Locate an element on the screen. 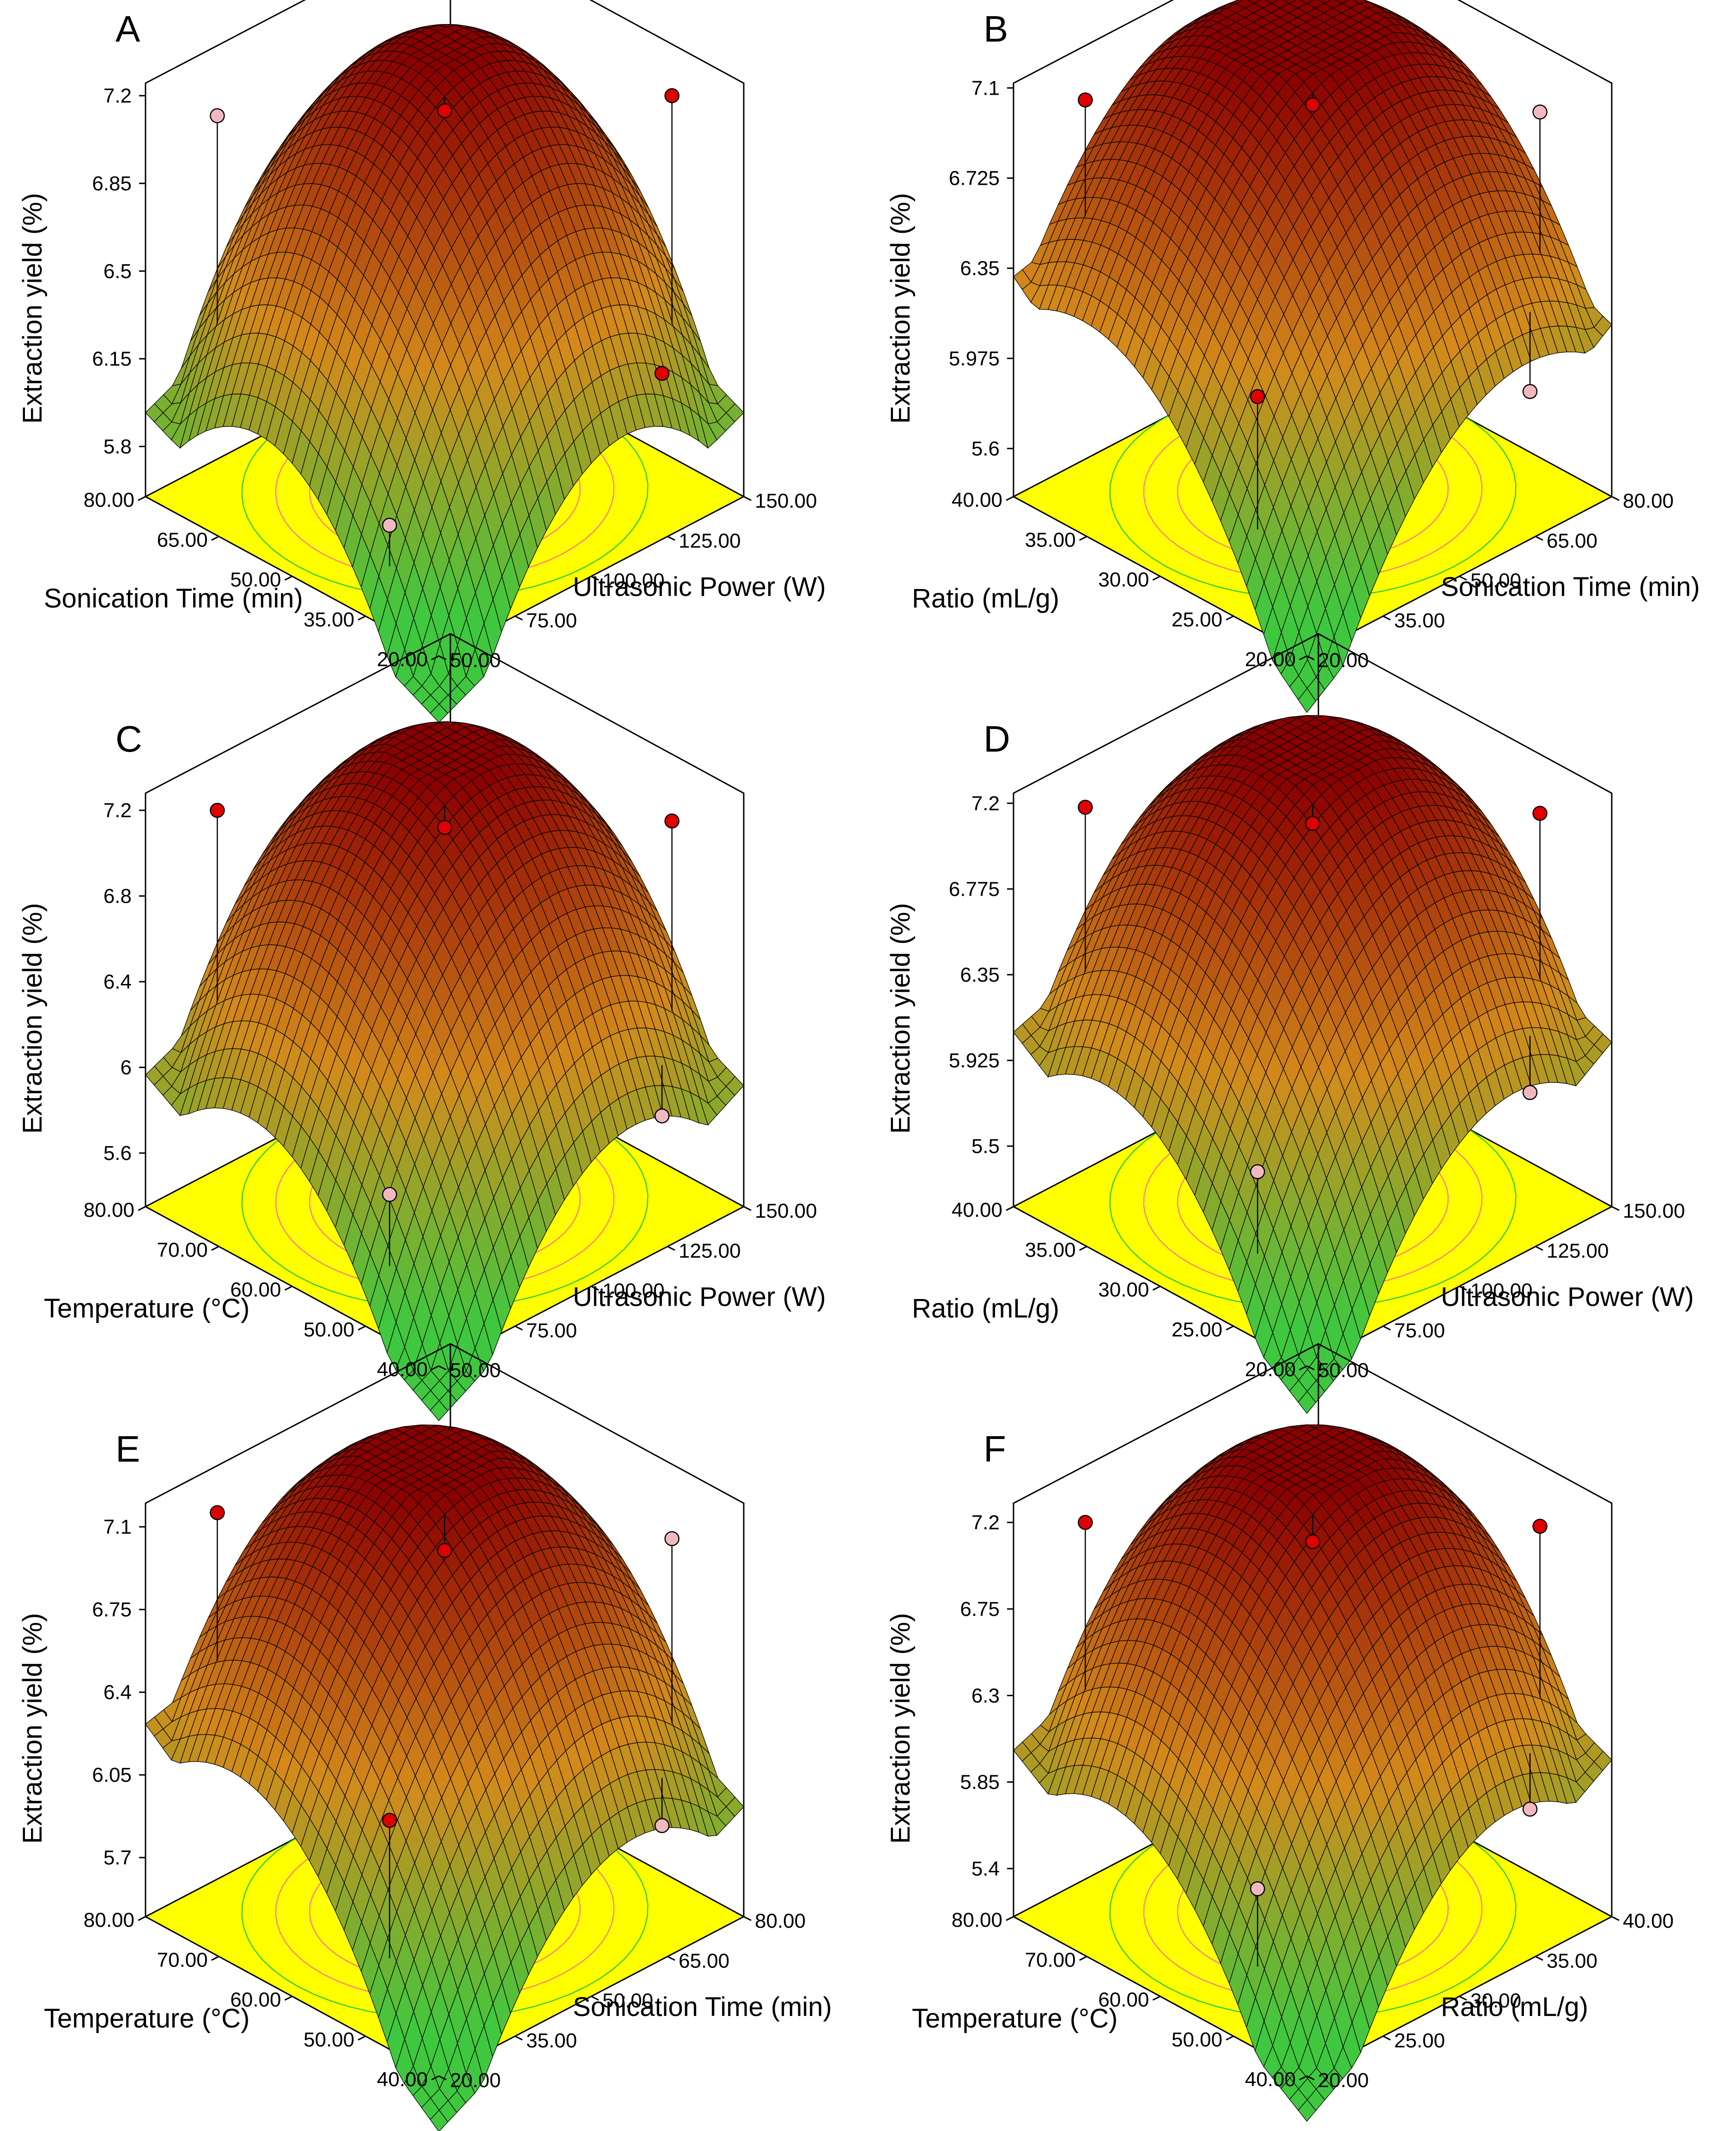 This screenshot has width=1736, height=2131. panel-letter: A is located at coordinates (128, 28).